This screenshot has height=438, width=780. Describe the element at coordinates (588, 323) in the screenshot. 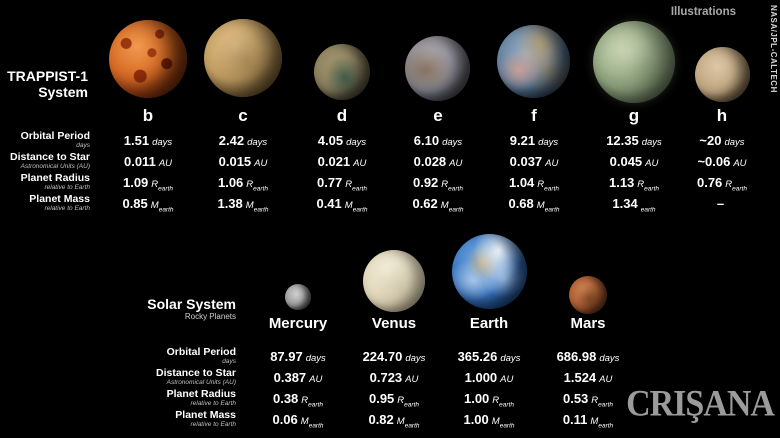

I see `planet-name: Mars` at that location.